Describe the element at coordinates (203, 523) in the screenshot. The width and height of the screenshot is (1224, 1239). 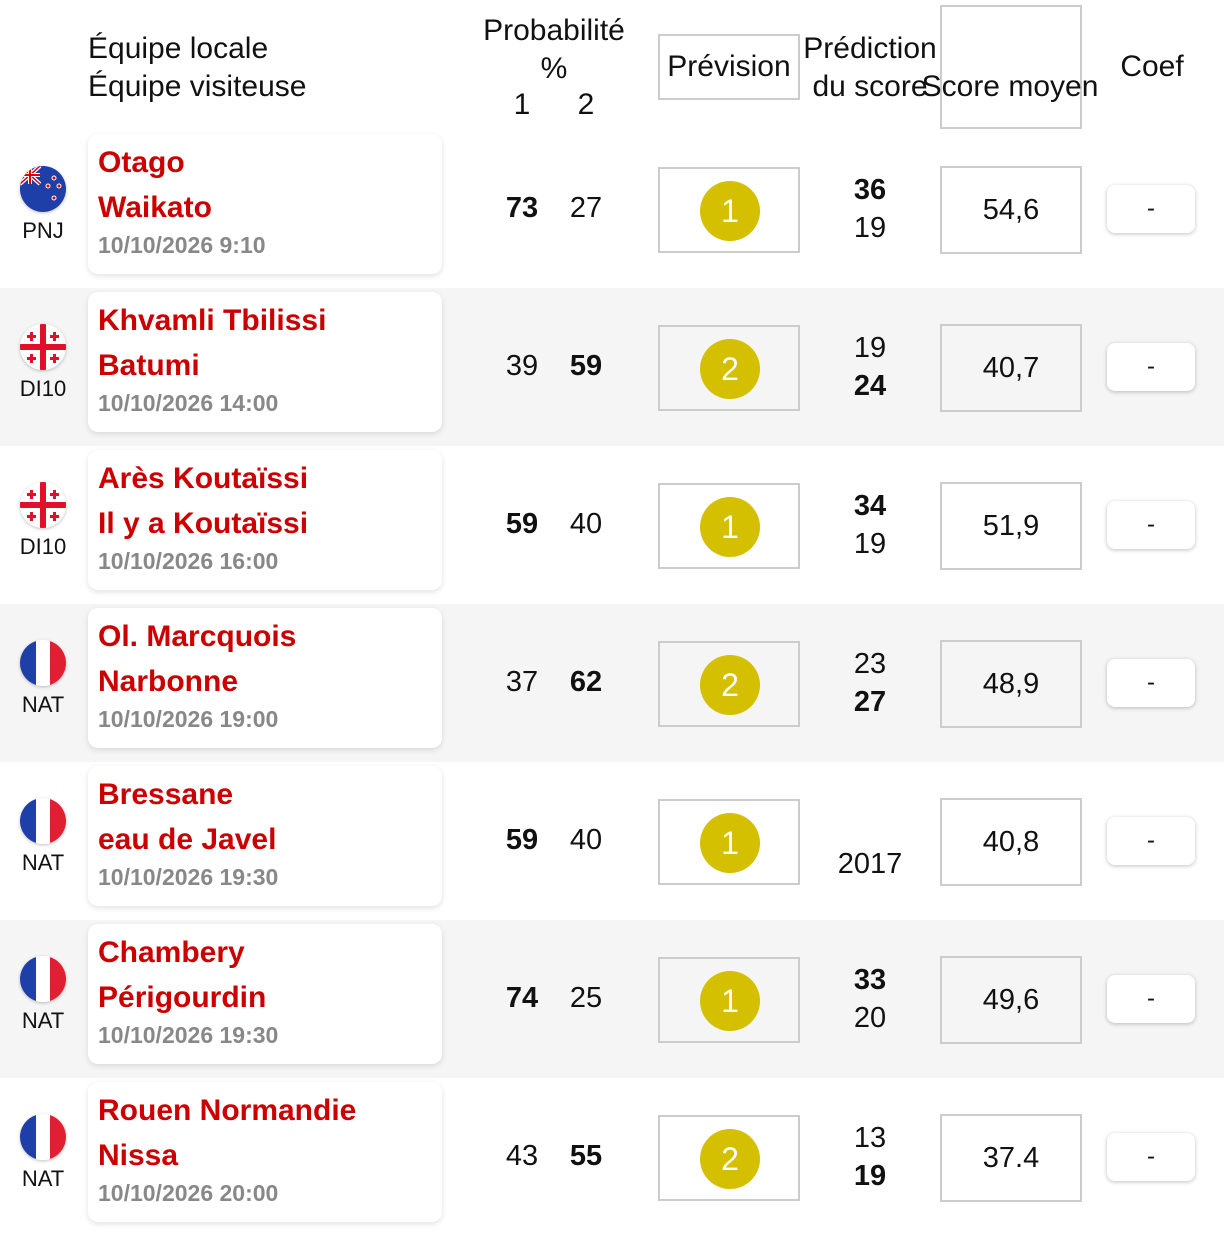
I see `away-team: Il y a Koutaïssi` at that location.